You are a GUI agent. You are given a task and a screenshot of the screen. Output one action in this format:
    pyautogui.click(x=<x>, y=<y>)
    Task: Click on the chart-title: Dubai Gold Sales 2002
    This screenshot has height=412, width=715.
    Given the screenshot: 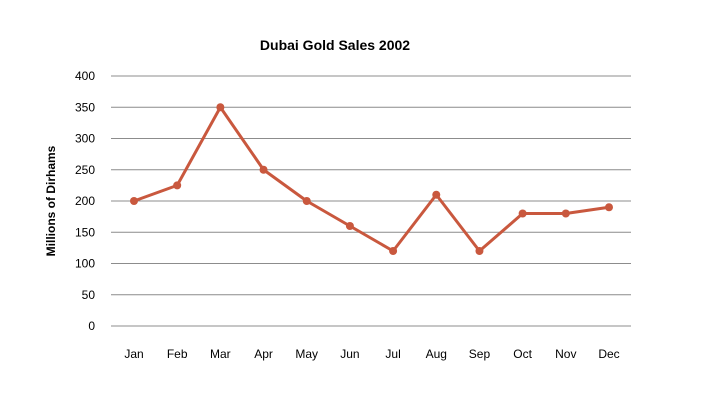 What is the action you would take?
    pyautogui.click(x=335, y=45)
    